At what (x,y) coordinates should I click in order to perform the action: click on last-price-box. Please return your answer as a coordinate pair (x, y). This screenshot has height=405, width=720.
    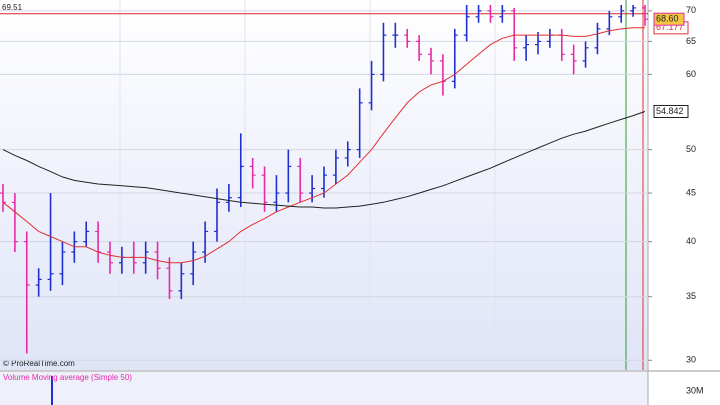
    Looking at the image, I should click on (669, 19).